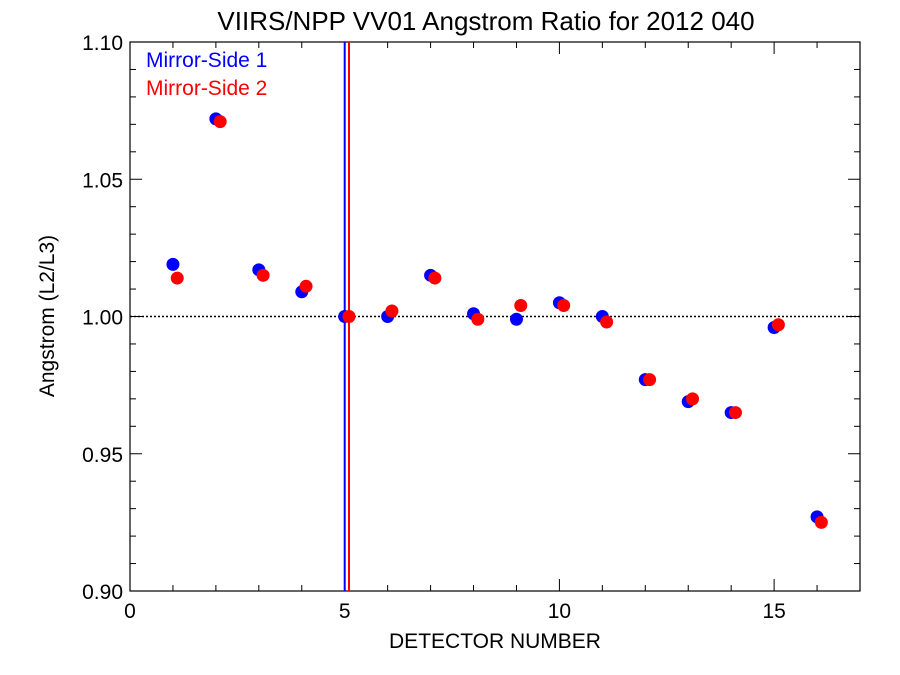 Image resolution: width=900 pixels, height=675 pixels. I want to click on y-tick-label: 1.10, so click(102, 43).